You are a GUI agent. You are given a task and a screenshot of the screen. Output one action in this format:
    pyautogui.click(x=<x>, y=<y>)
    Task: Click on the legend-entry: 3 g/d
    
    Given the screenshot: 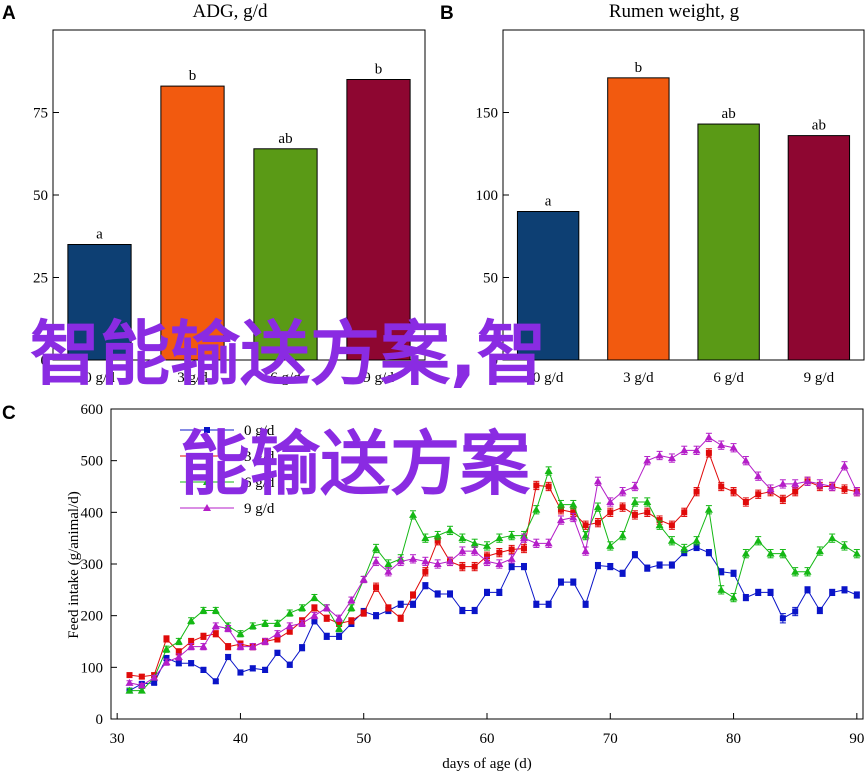 What is the action you would take?
    pyautogui.click(x=227, y=457)
    